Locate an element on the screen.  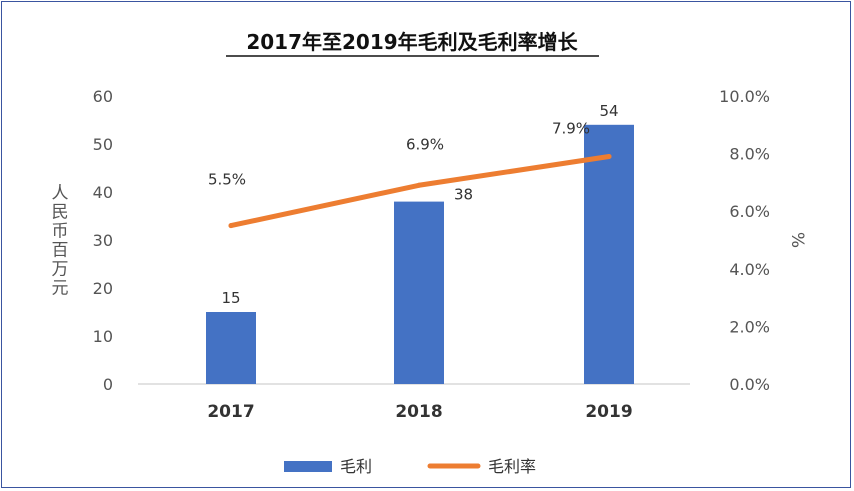
legend-line-label: 毛利率 is located at coordinates (512, 466).